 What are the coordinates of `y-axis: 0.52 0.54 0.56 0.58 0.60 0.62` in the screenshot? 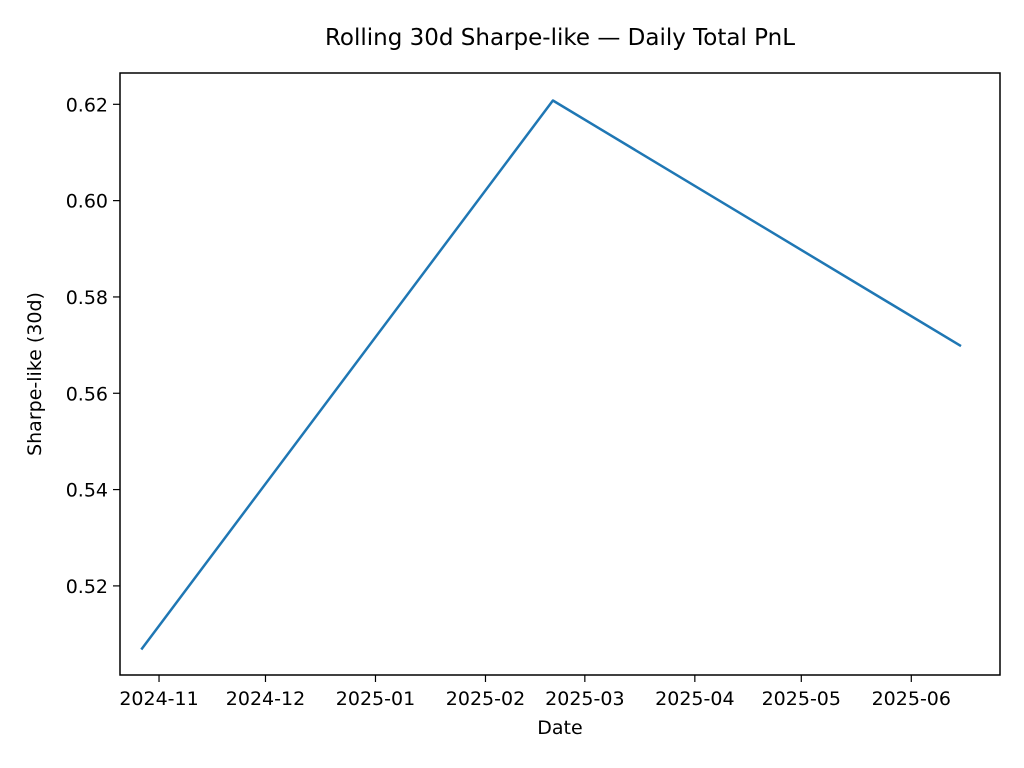 It's located at (93, 346).